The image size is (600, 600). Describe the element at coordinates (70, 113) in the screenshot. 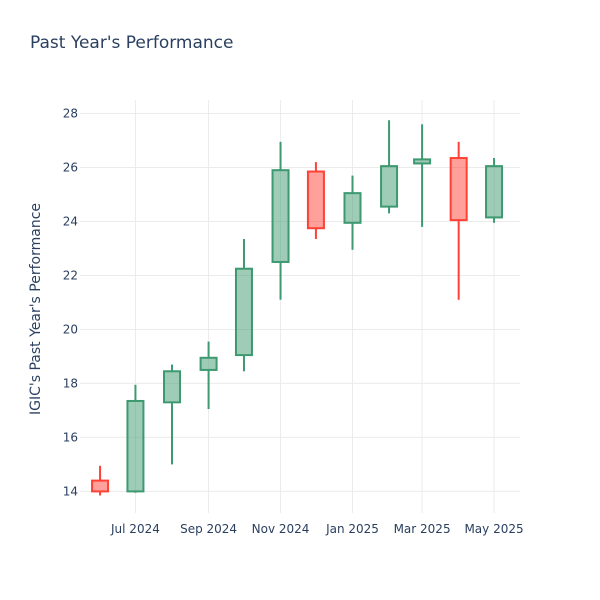

I see `y-tick-label: 28` at that location.